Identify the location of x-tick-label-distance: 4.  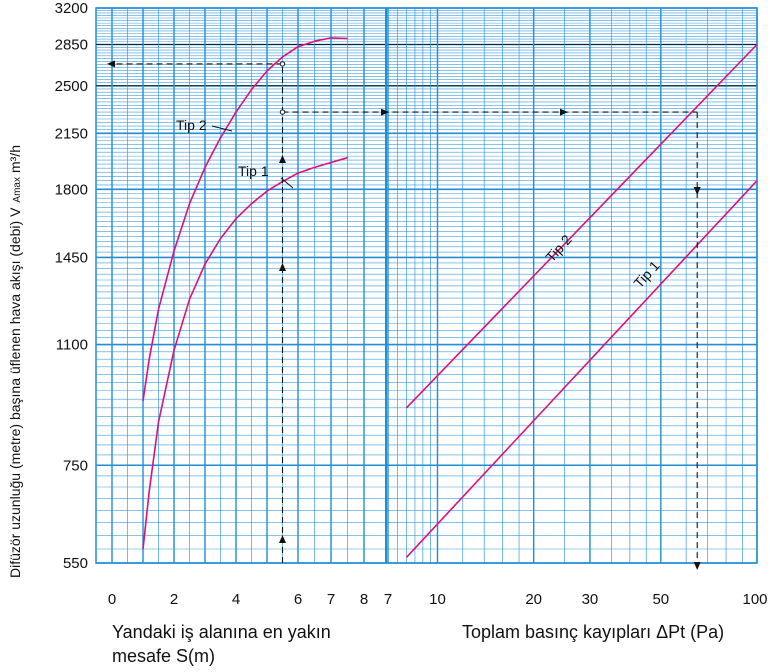
(236, 599).